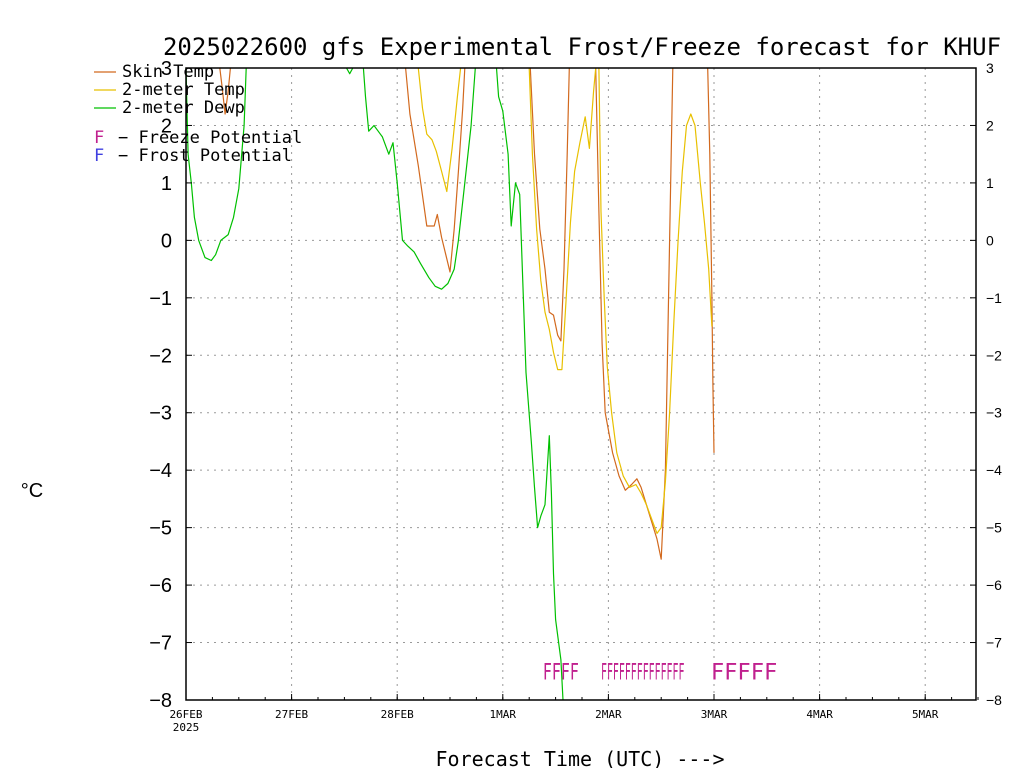 This screenshot has width=1024, height=768. What do you see at coordinates (994, 413) in the screenshot?
I see `y-tick-label-right: −3` at bounding box center [994, 413].